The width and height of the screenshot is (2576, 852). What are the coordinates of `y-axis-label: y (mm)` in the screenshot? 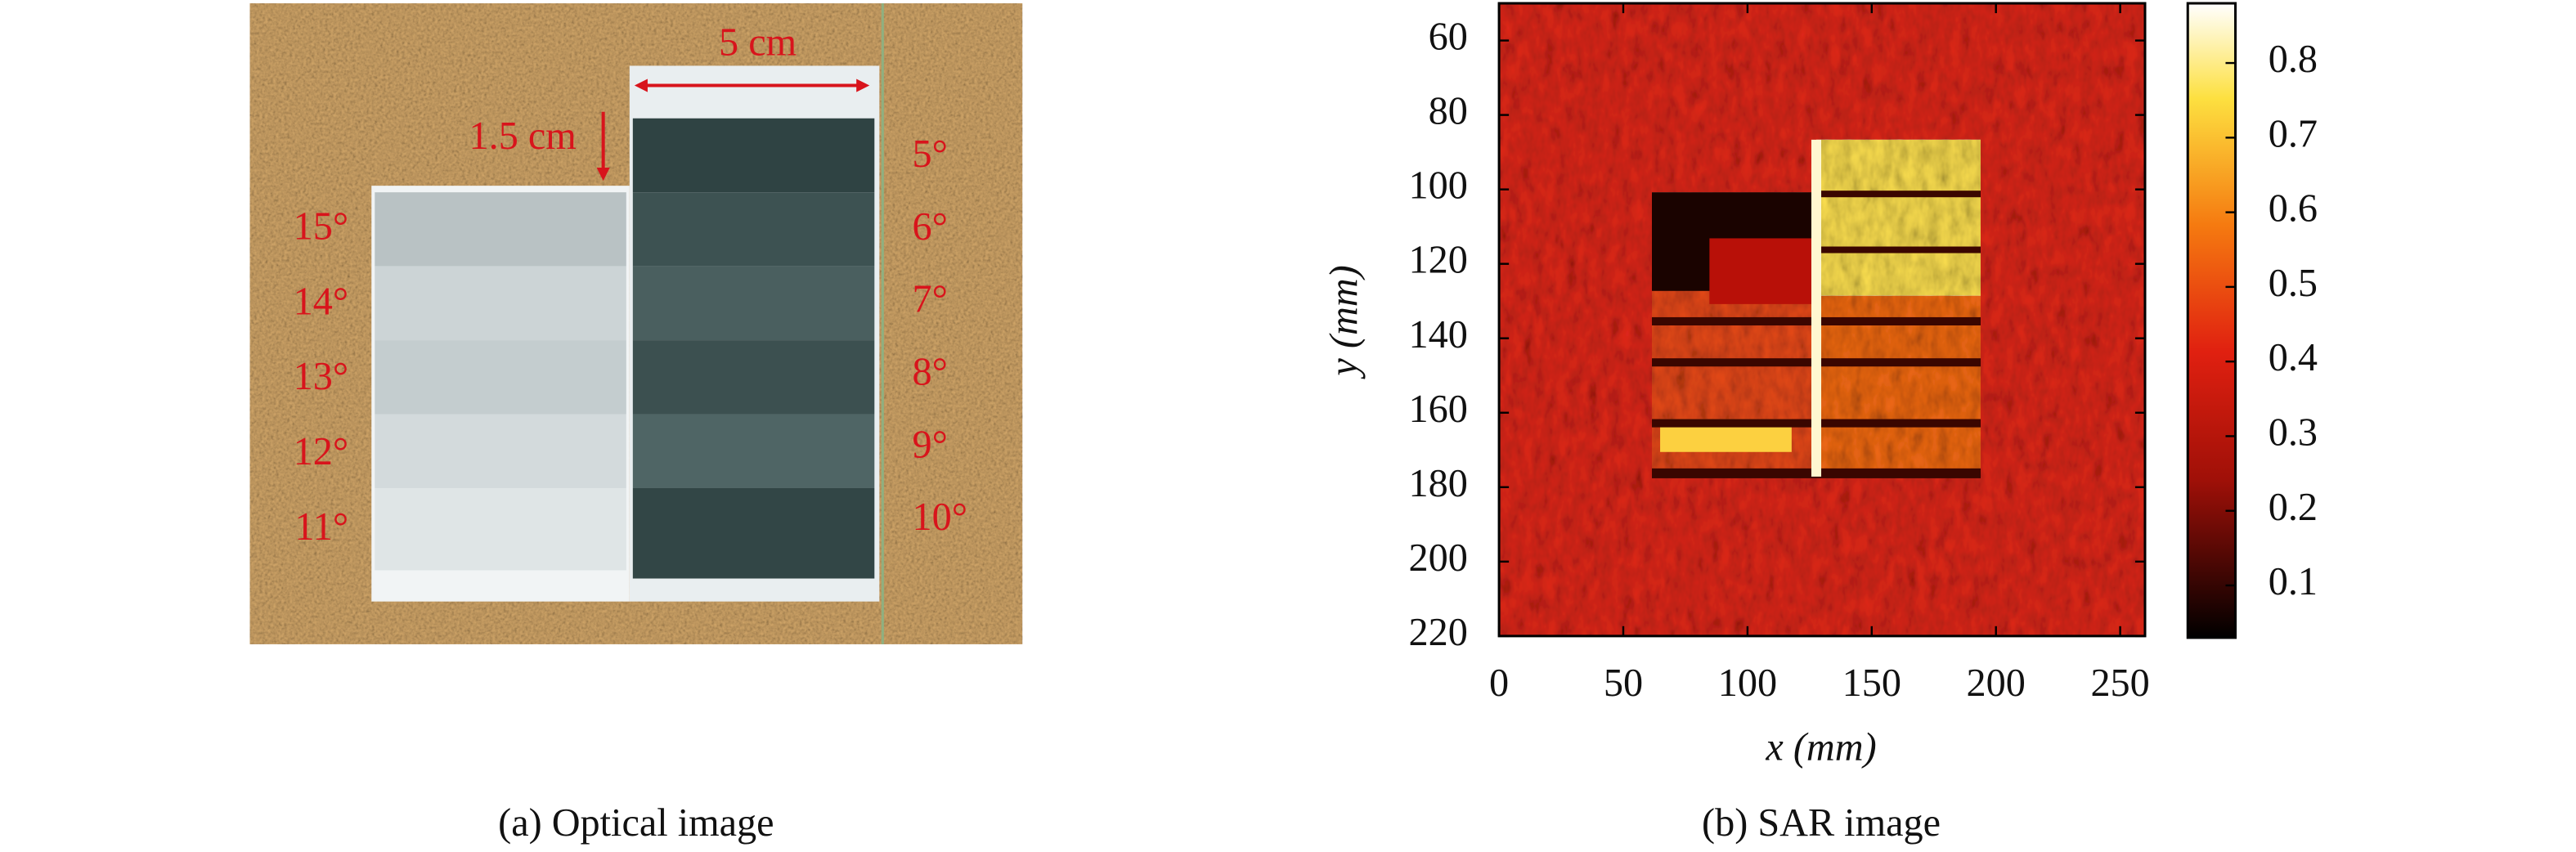 It's located at (1344, 322).